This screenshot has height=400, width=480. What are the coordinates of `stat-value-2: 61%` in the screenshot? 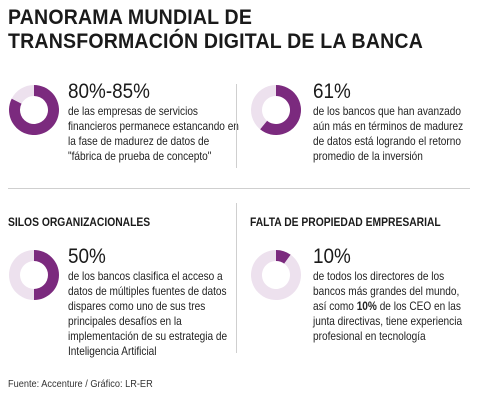 It's located at (332, 91).